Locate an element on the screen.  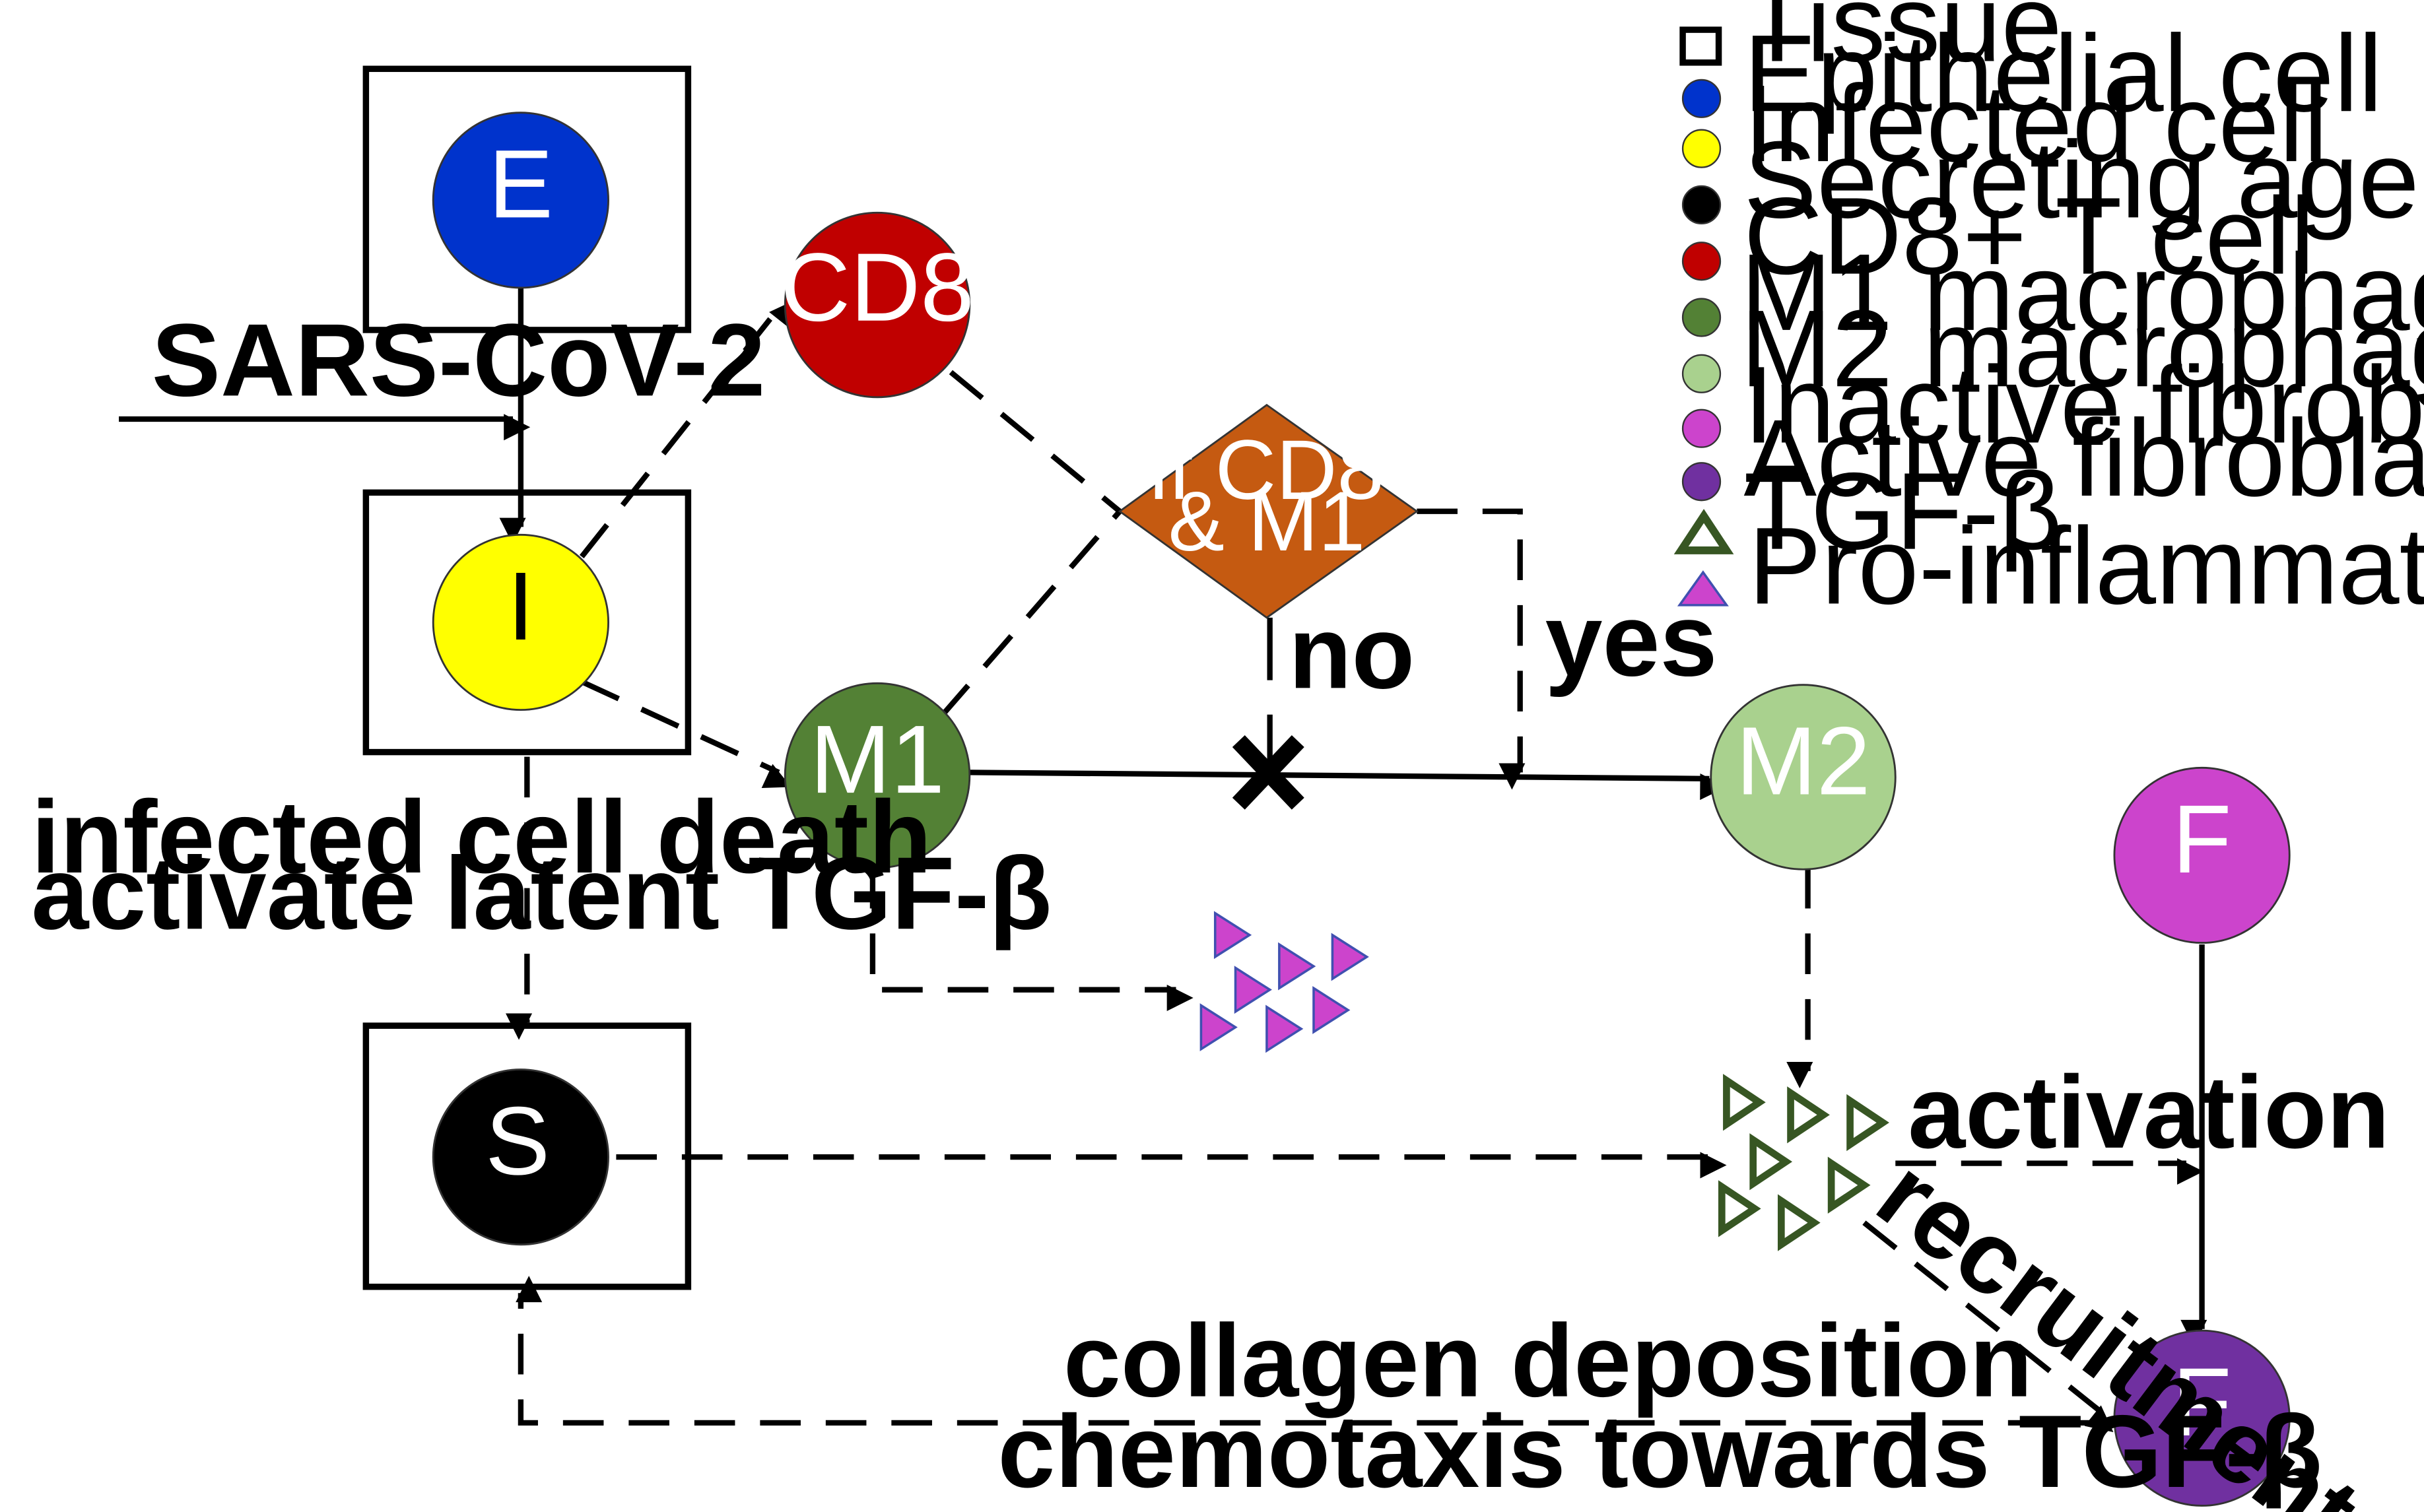
legend-item-tissue: Tissue is located at coordinates (1902, 42).